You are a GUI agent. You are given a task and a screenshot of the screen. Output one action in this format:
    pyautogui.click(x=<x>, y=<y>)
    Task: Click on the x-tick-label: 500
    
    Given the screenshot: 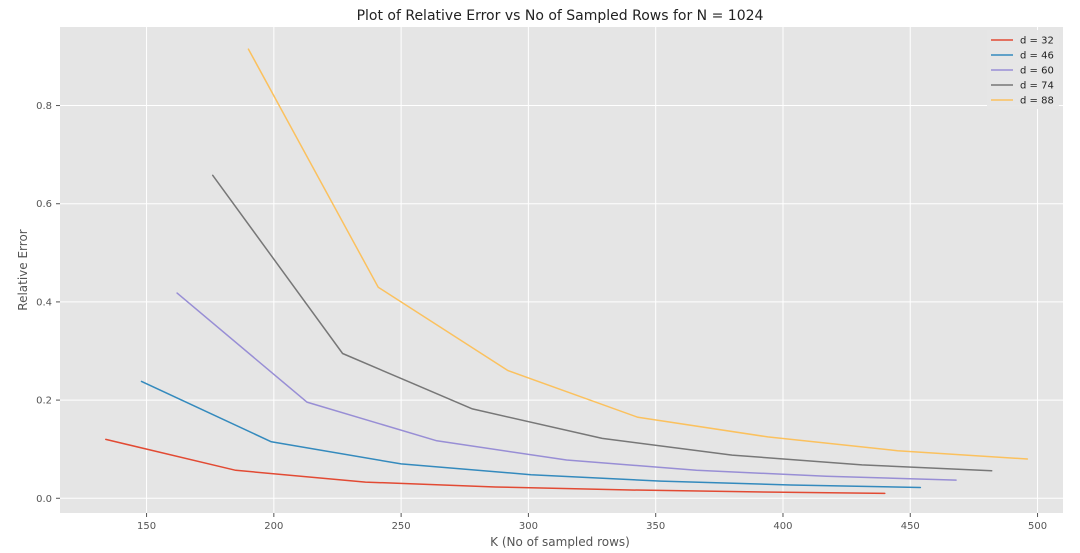 What is the action you would take?
    pyautogui.click(x=1037, y=526)
    